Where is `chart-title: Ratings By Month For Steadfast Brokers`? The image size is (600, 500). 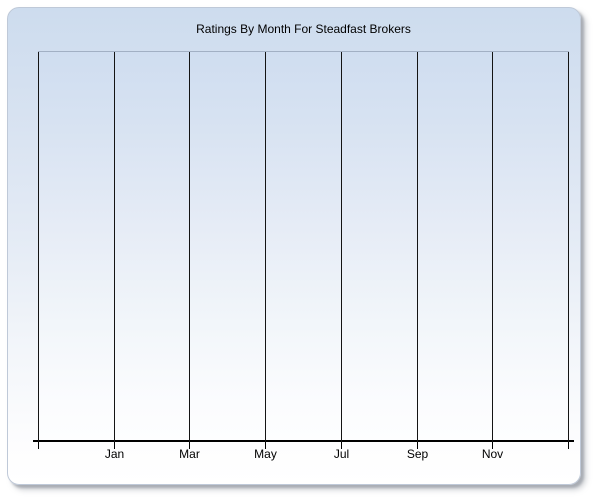 chart-title: Ratings By Month For Steadfast Brokers is located at coordinates (303, 29).